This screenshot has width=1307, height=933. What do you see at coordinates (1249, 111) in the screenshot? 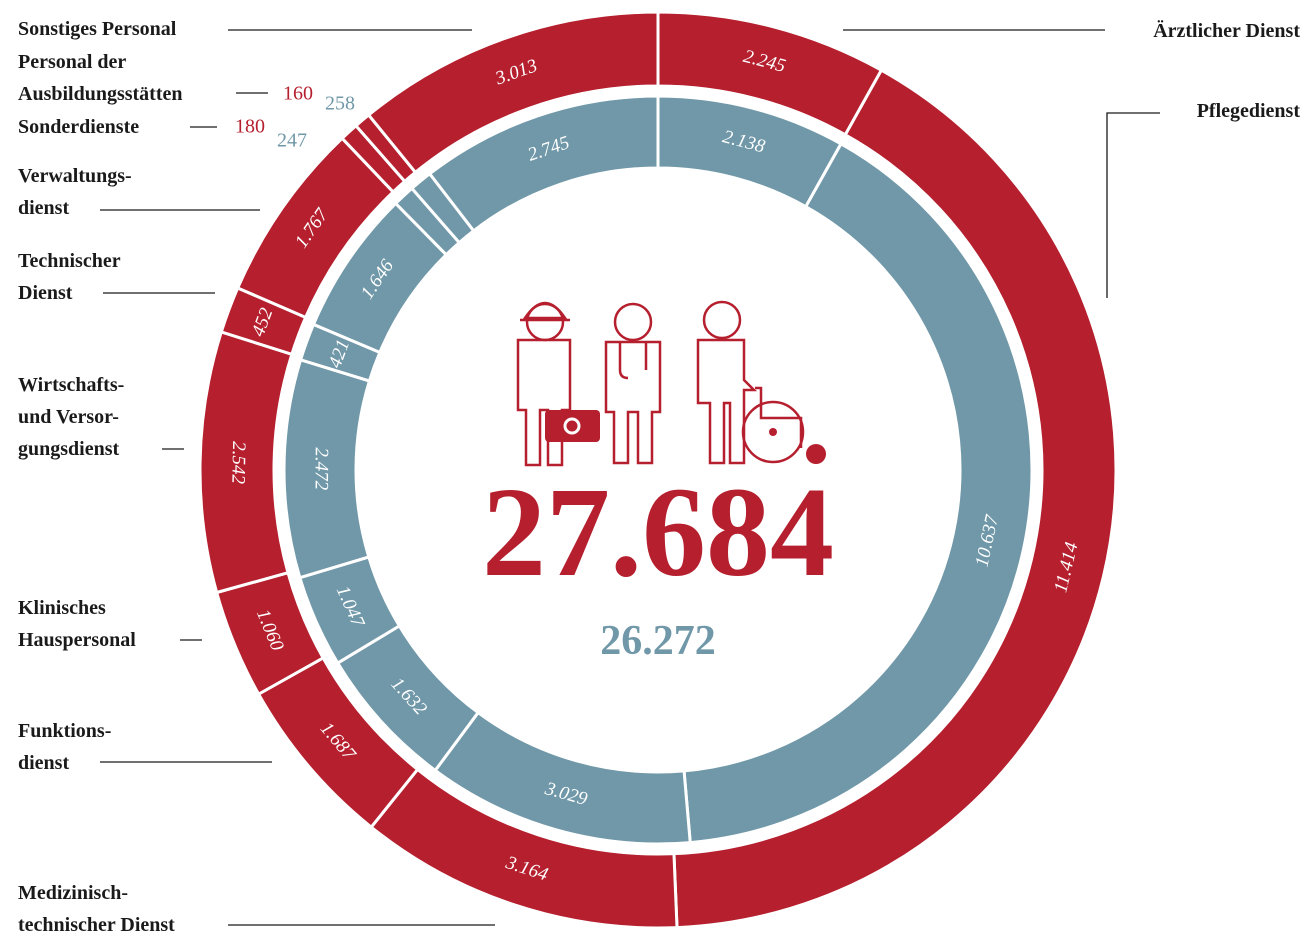
I see `category-label: Pflegedienst` at bounding box center [1249, 111].